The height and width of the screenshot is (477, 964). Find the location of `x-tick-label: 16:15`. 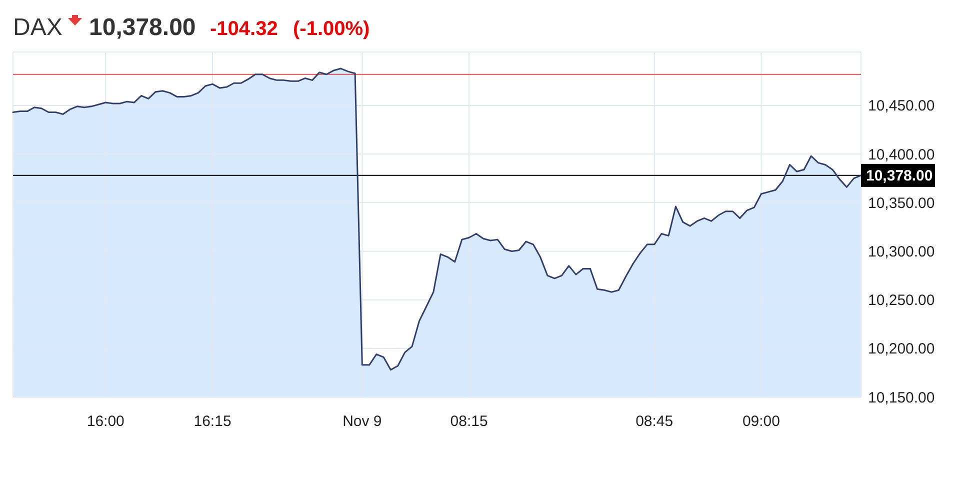

x-tick-label: 16:15 is located at coordinates (213, 421).